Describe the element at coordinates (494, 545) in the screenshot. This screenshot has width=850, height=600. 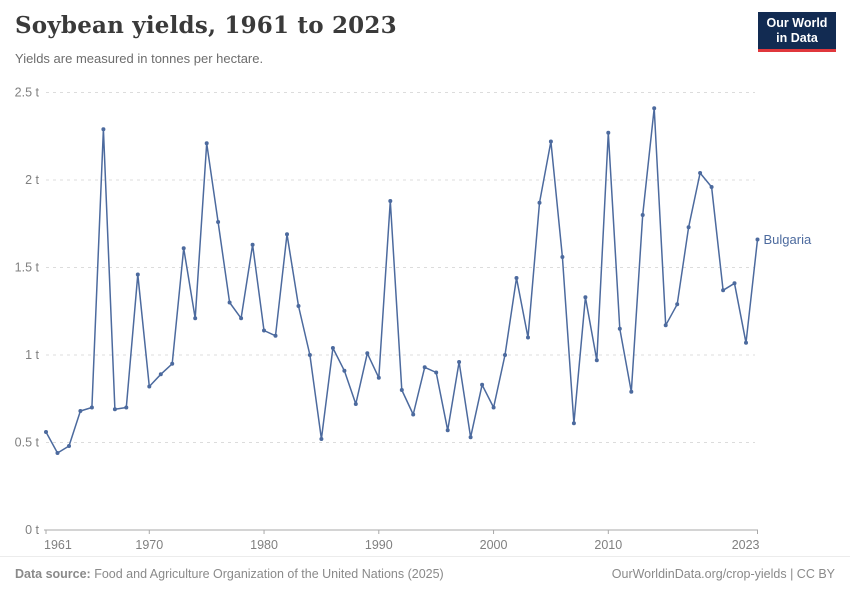
I see `x-tick-label: 2000` at that location.